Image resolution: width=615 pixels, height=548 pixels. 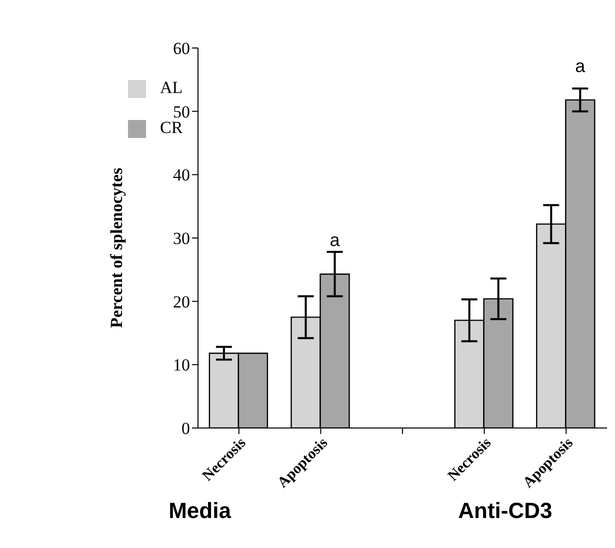 What do you see at coordinates (505, 511) in the screenshot?
I see `text: Anti-CD3` at bounding box center [505, 511].